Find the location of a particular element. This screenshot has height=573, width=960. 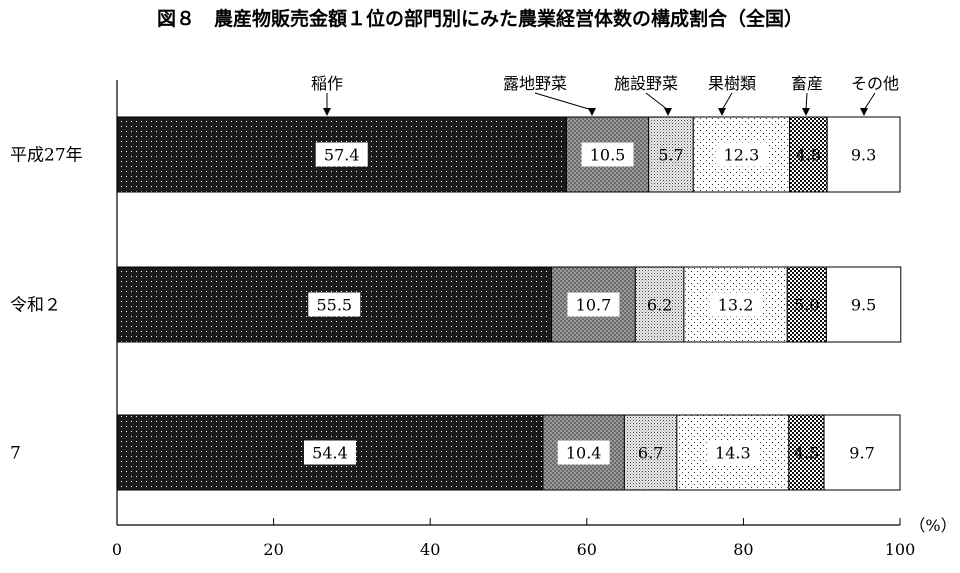

legend-item-livestock: 畜産 is located at coordinates (807, 95).